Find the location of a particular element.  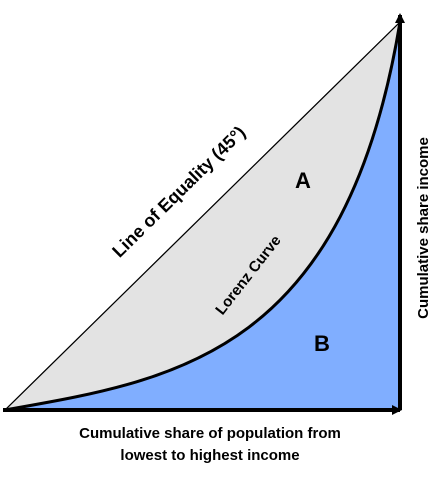

x-axis-label-line1: Cumulative share of population from is located at coordinates (210, 433).